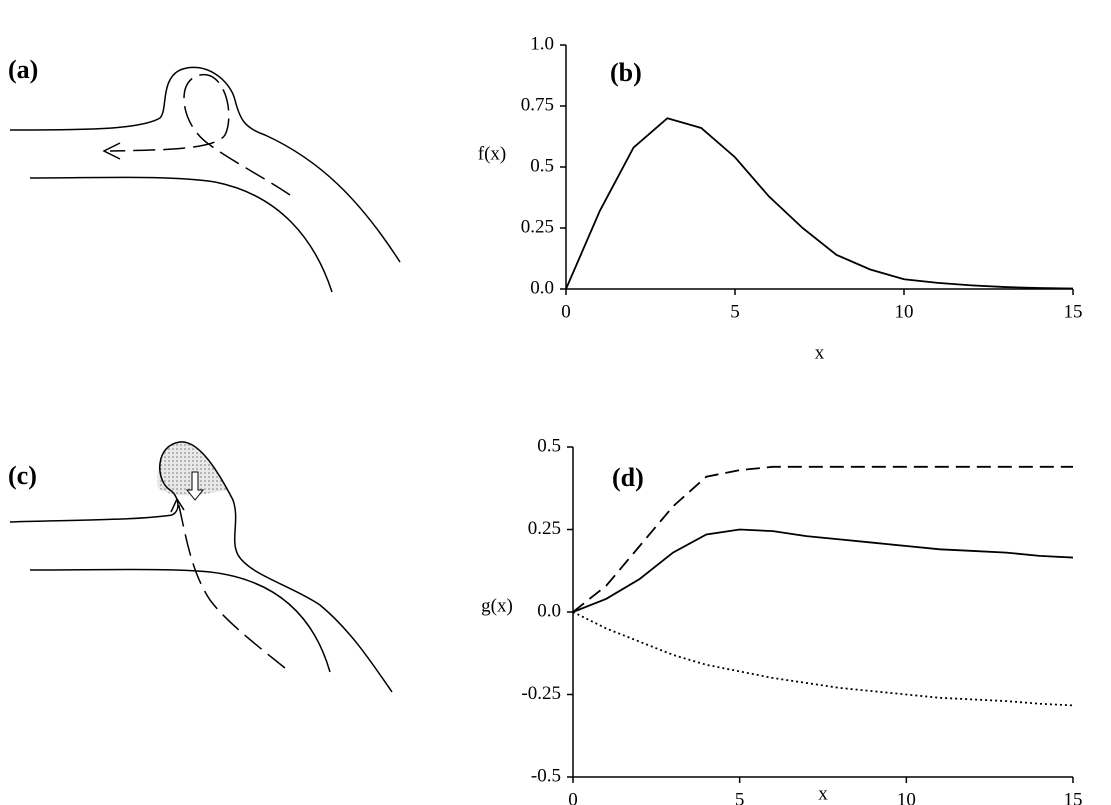  I want to click on panel-label: (b), so click(626, 72).